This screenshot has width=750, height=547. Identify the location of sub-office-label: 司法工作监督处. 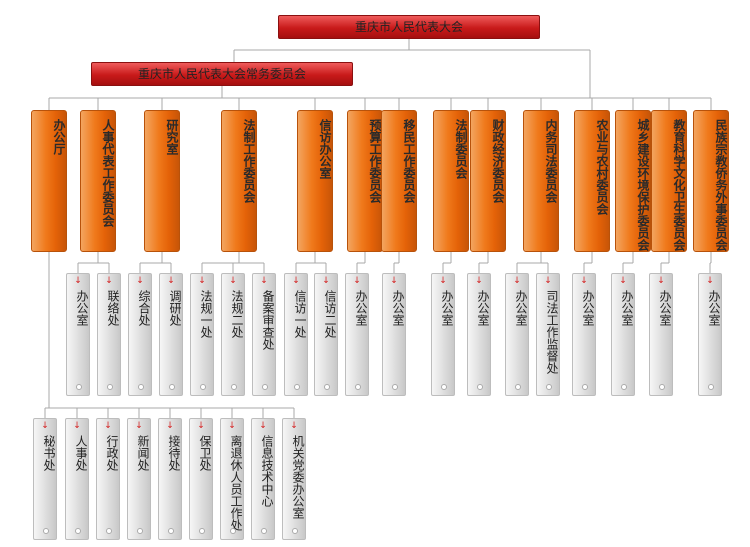
(552, 332).